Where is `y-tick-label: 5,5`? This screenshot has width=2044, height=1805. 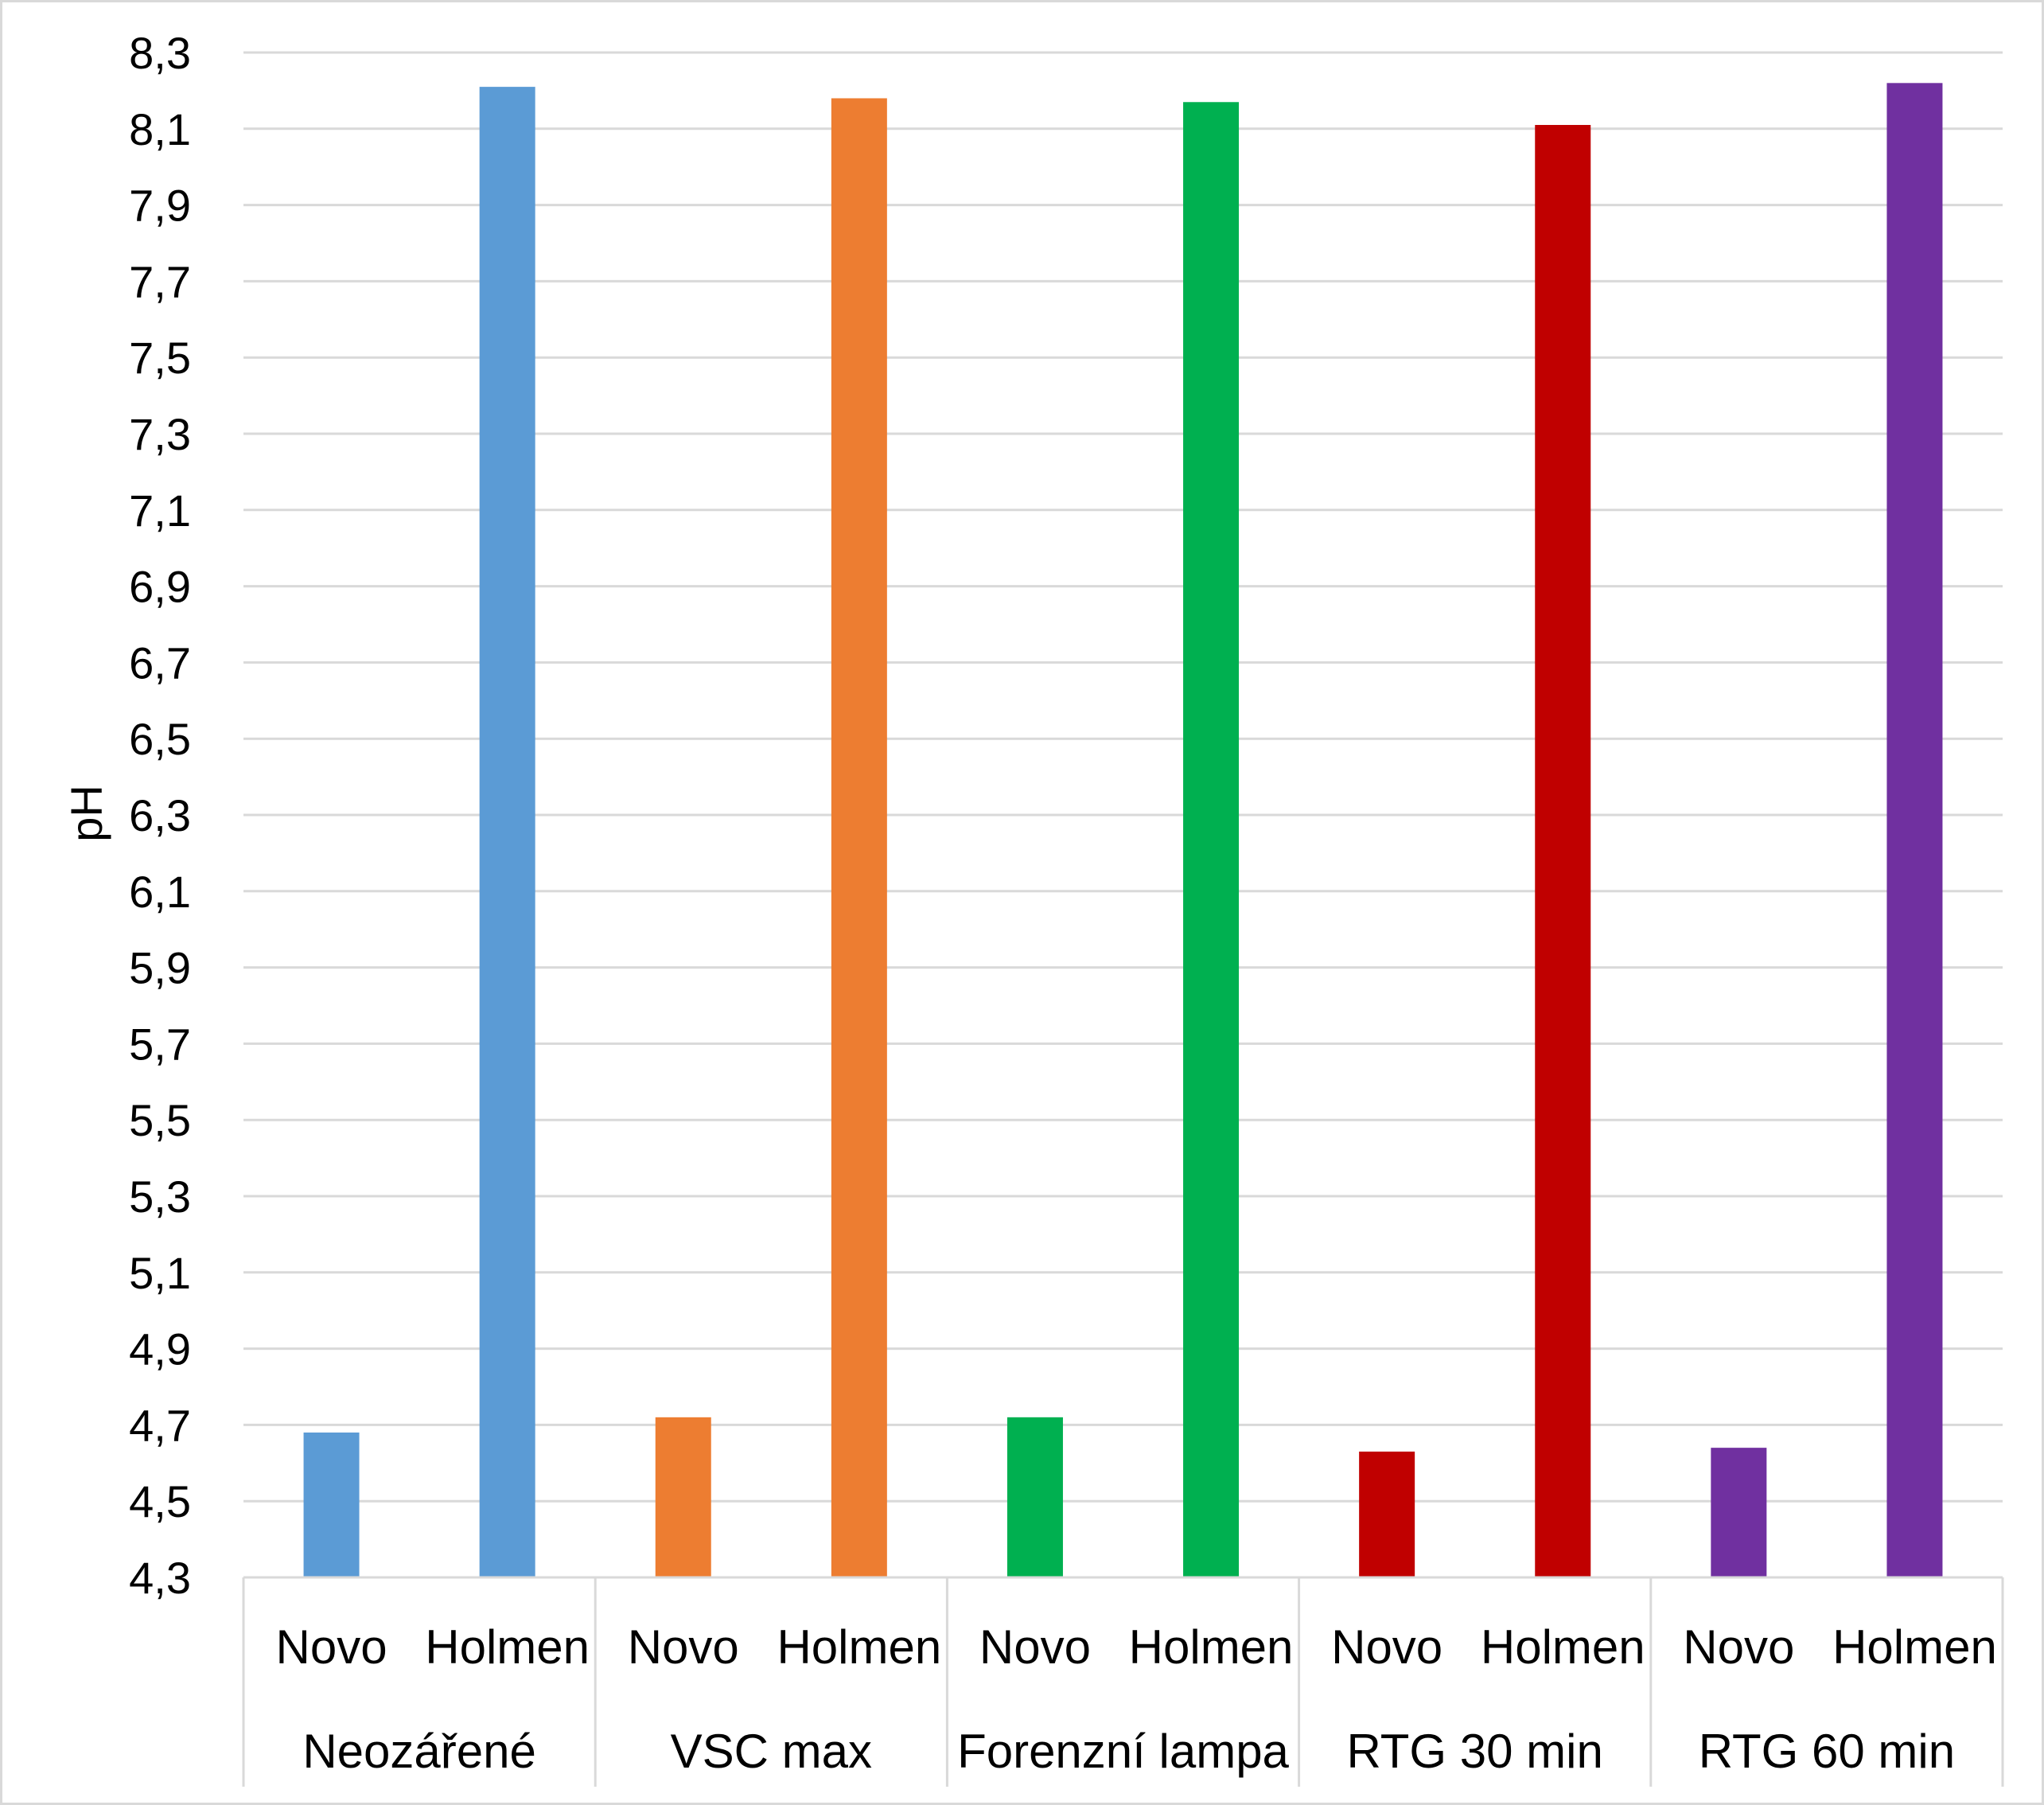 y-tick-label: 5,5 is located at coordinates (160, 1120).